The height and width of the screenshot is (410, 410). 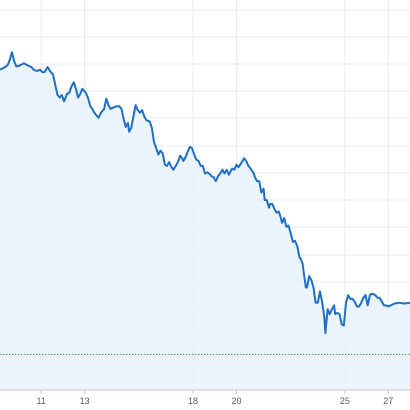 What do you see at coordinates (215, 398) in the screenshot?
I see `x-axis-ticks: 11 13 18 20 25 27` at bounding box center [215, 398].